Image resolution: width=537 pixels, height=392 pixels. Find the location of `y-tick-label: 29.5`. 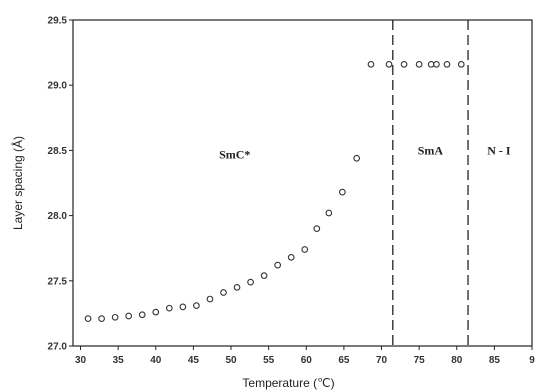

y-tick-label: 29.5 is located at coordinates (58, 21).